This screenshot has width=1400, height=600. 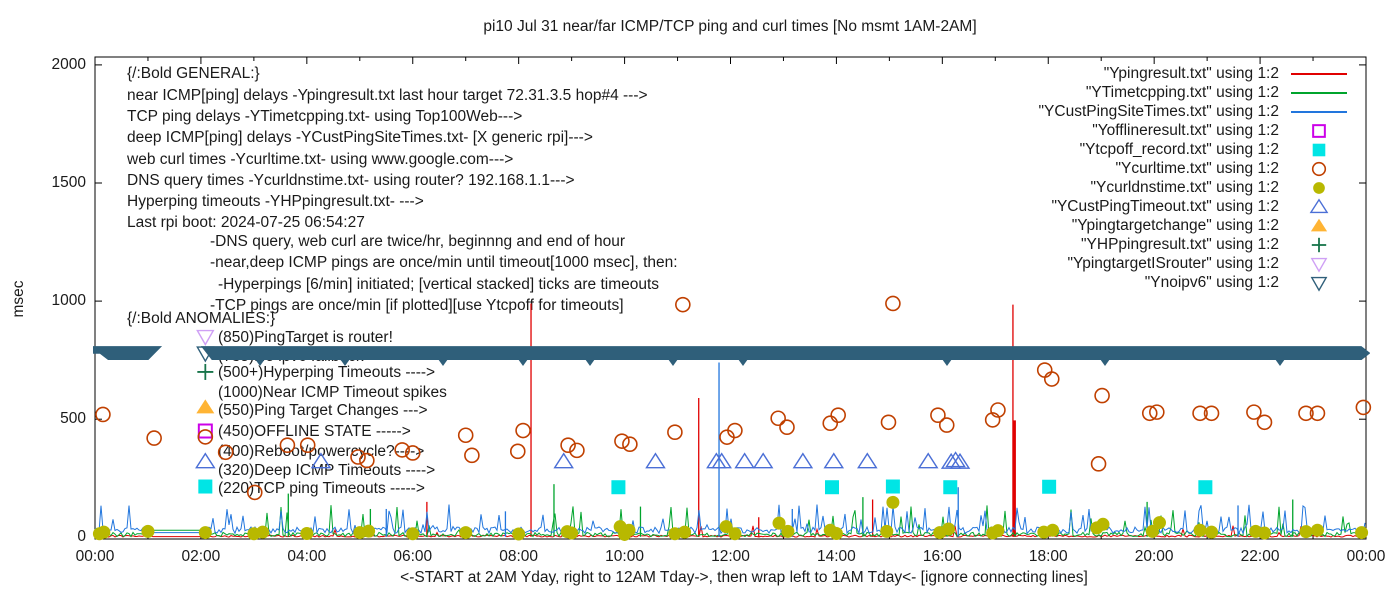 I want to click on xtick-label: 22:00, so click(x=1260, y=556).